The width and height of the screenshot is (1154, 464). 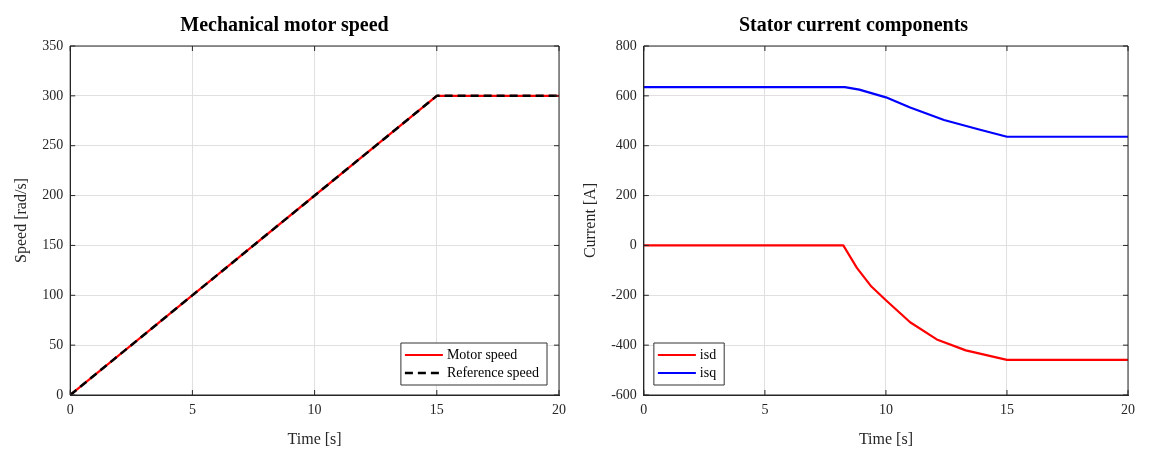 I want to click on y-axis-title: Speed [rad/s], so click(x=20, y=220).